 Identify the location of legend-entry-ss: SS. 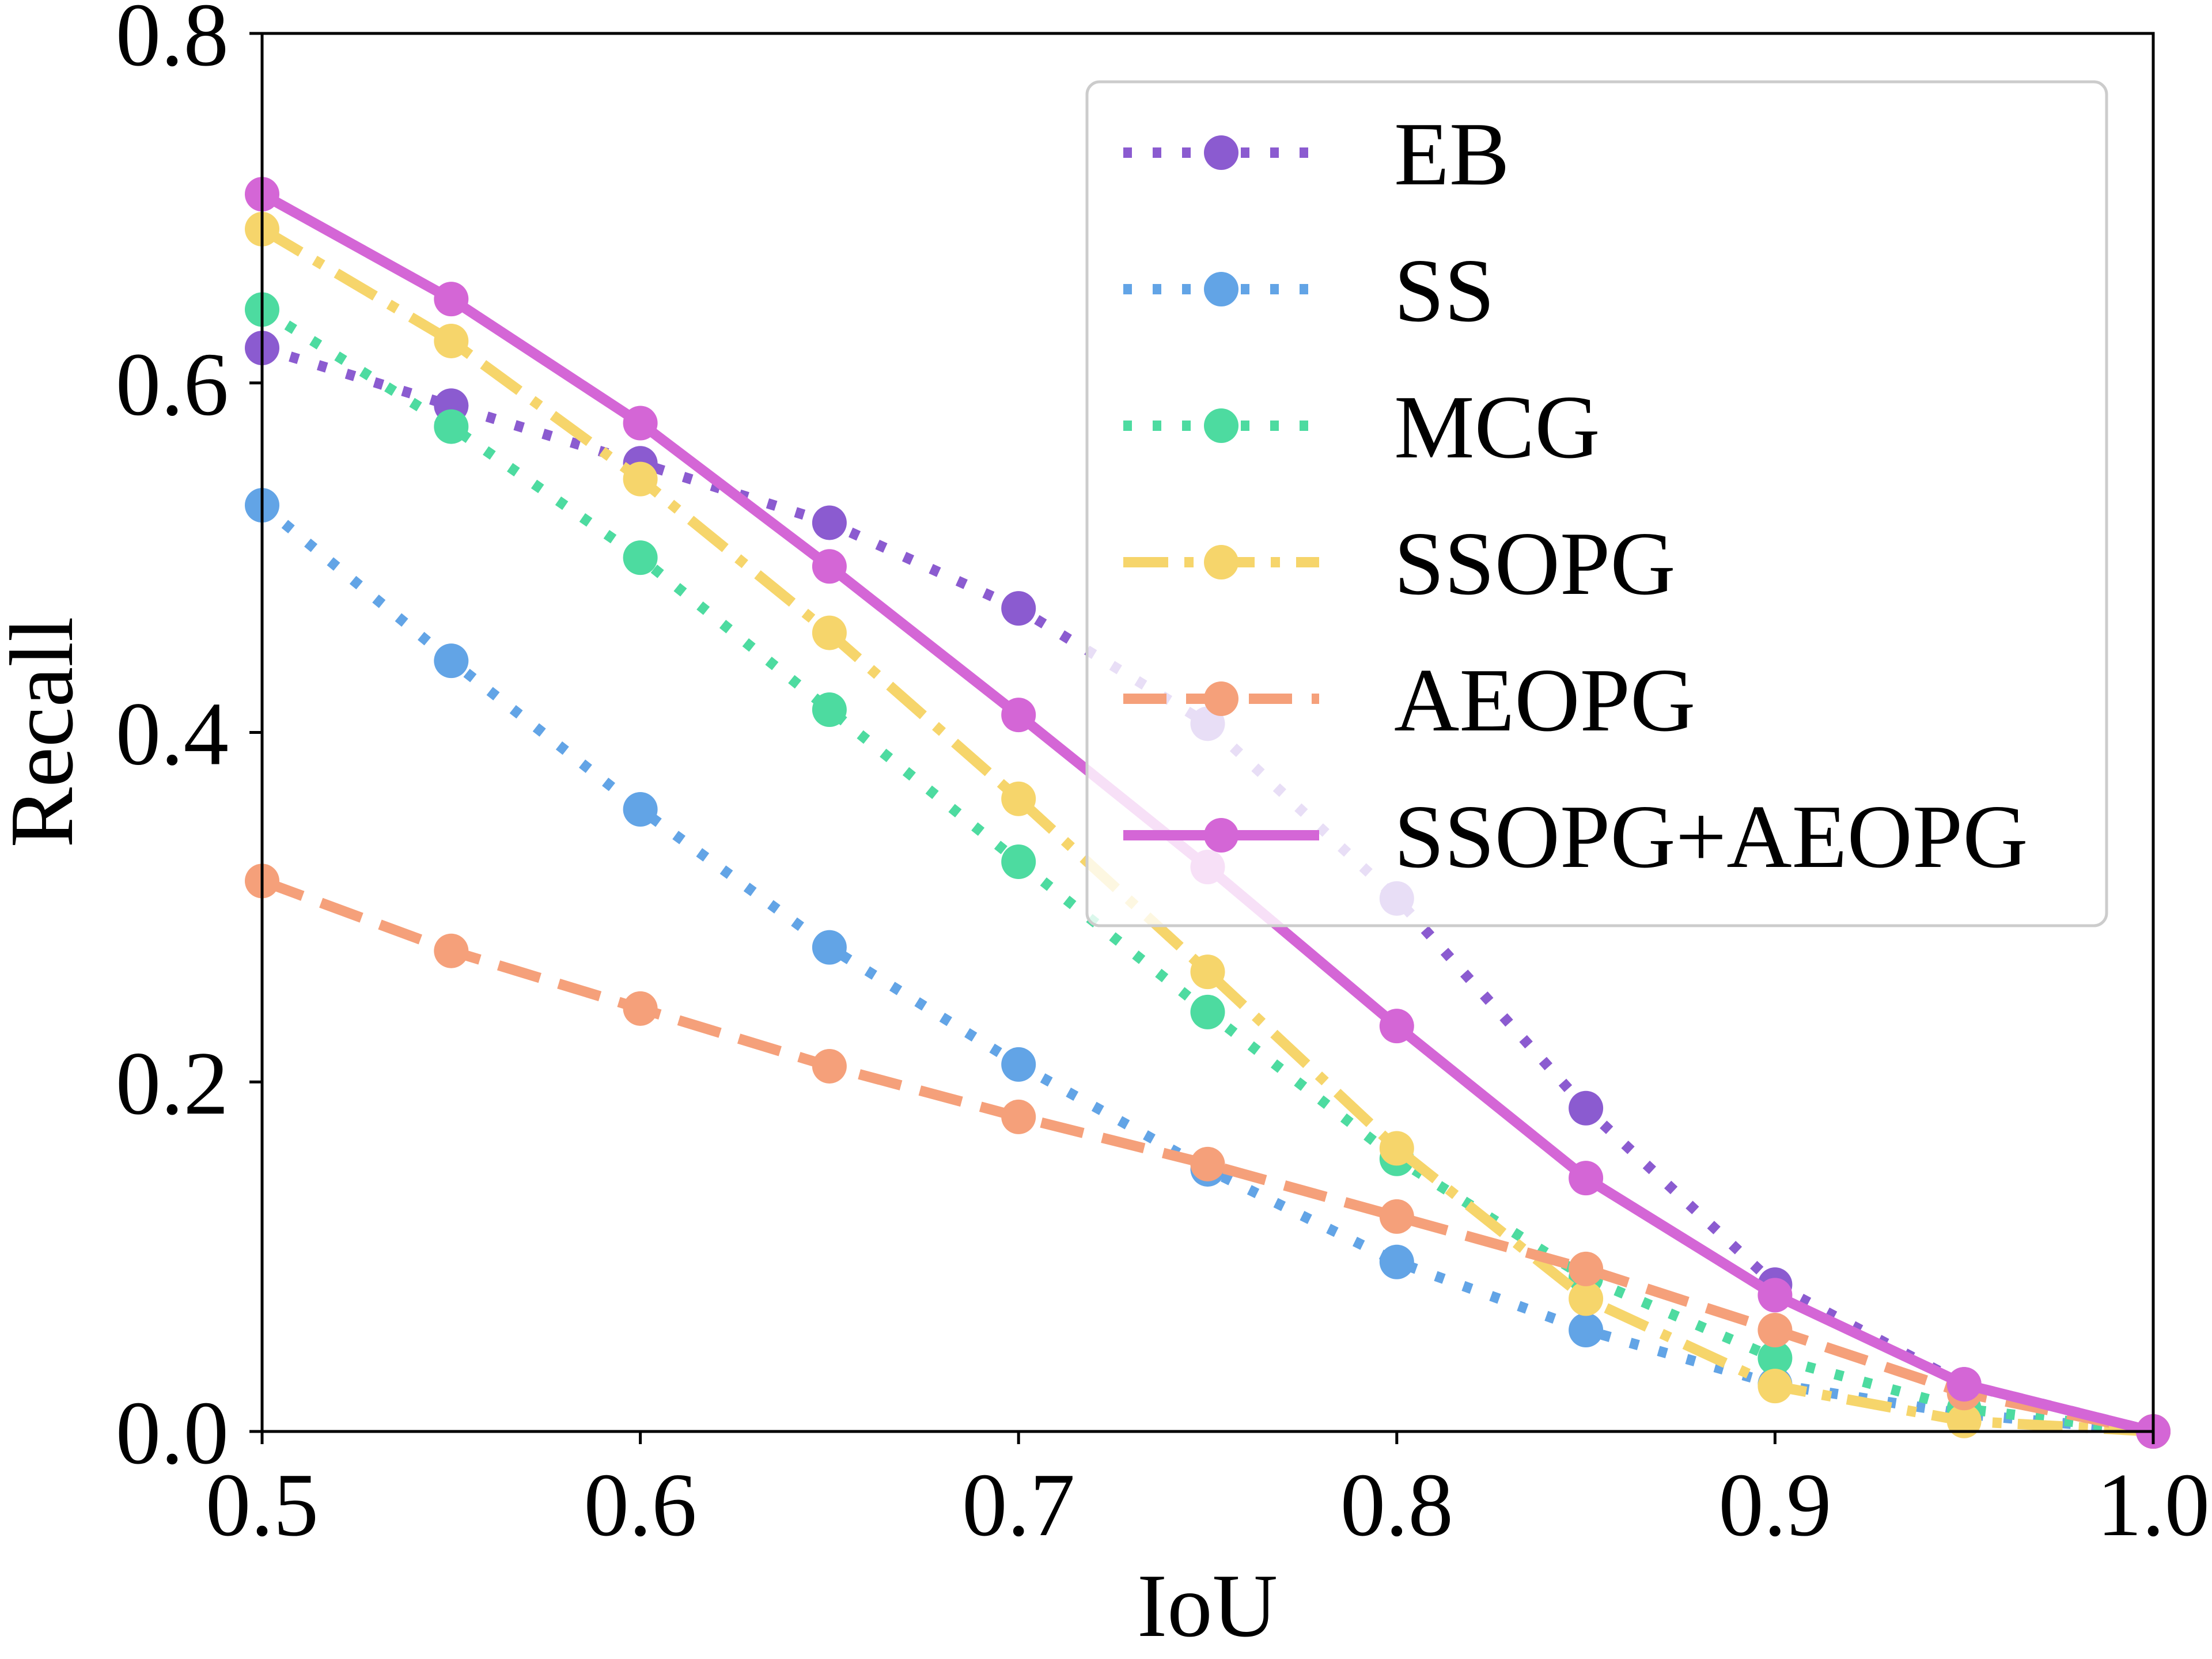
(1309, 290).